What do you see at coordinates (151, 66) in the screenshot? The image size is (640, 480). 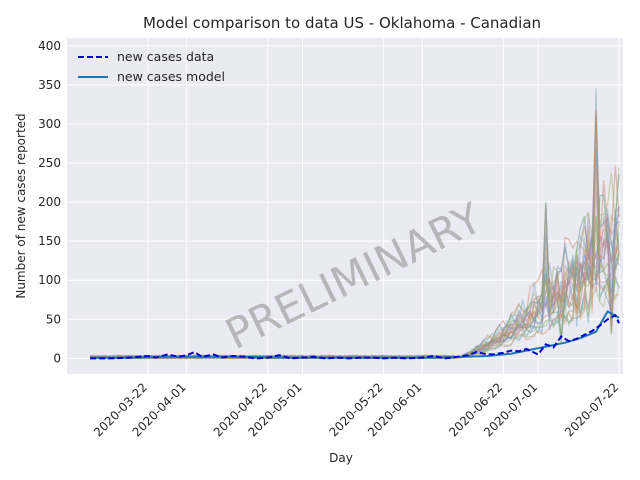 I see `legend: new cases data new cases model` at bounding box center [151, 66].